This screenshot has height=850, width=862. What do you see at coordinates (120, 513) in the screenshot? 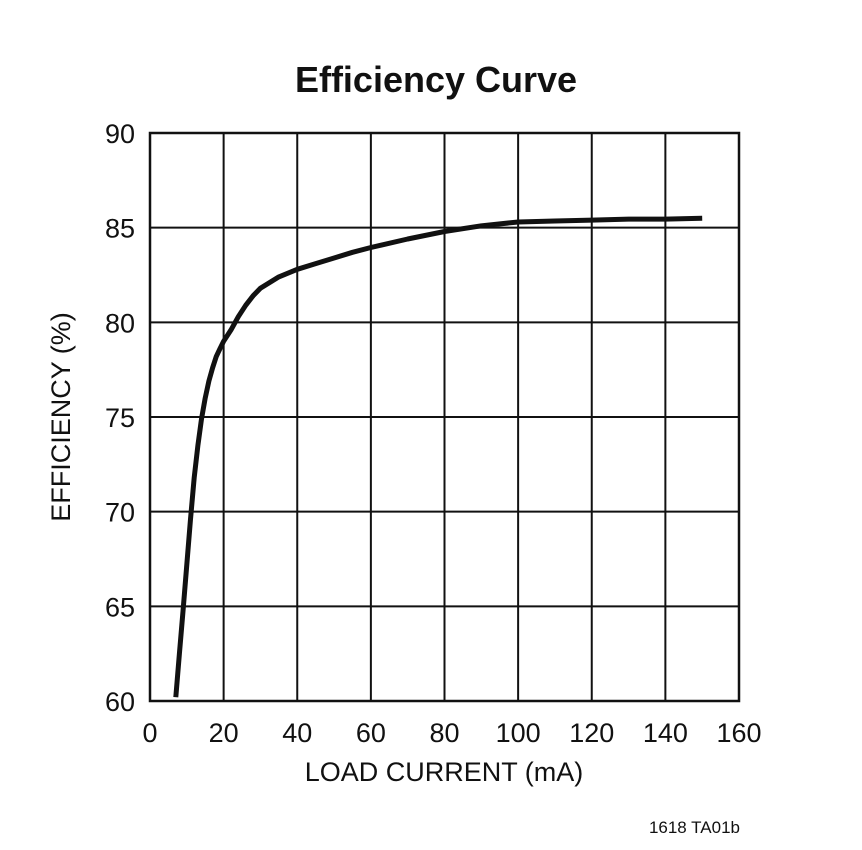
I see `y-tick-label: 70` at bounding box center [120, 513].